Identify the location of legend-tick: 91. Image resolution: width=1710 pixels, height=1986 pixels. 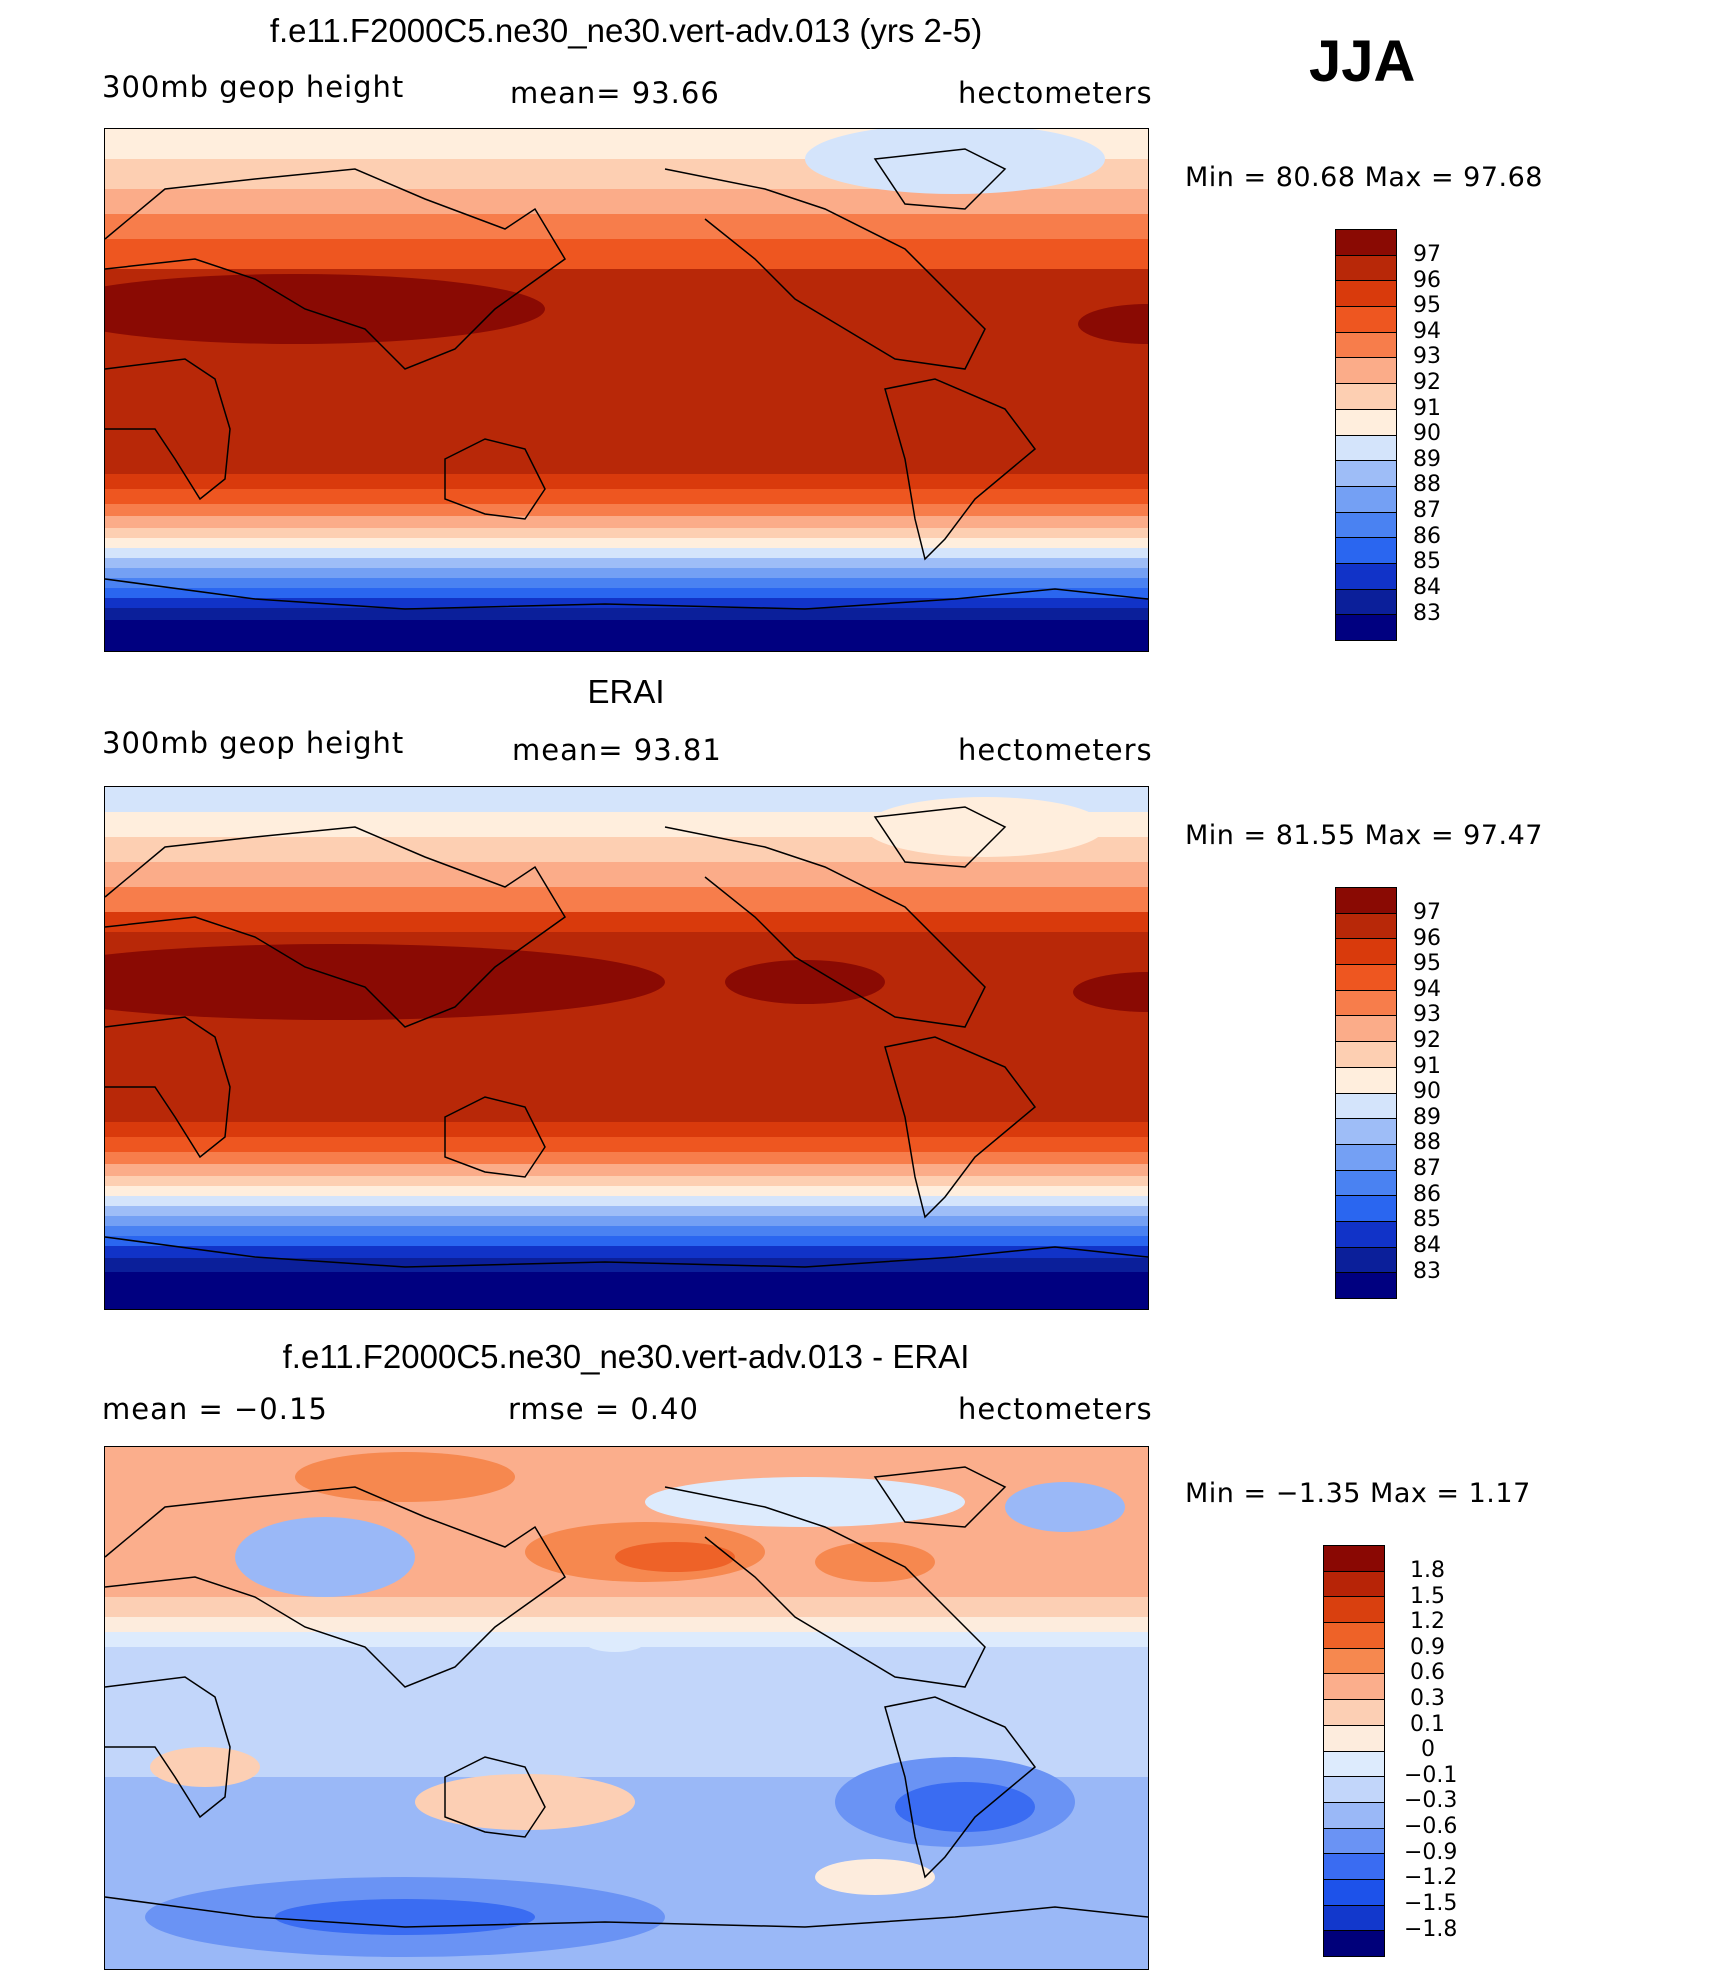
(1427, 1066).